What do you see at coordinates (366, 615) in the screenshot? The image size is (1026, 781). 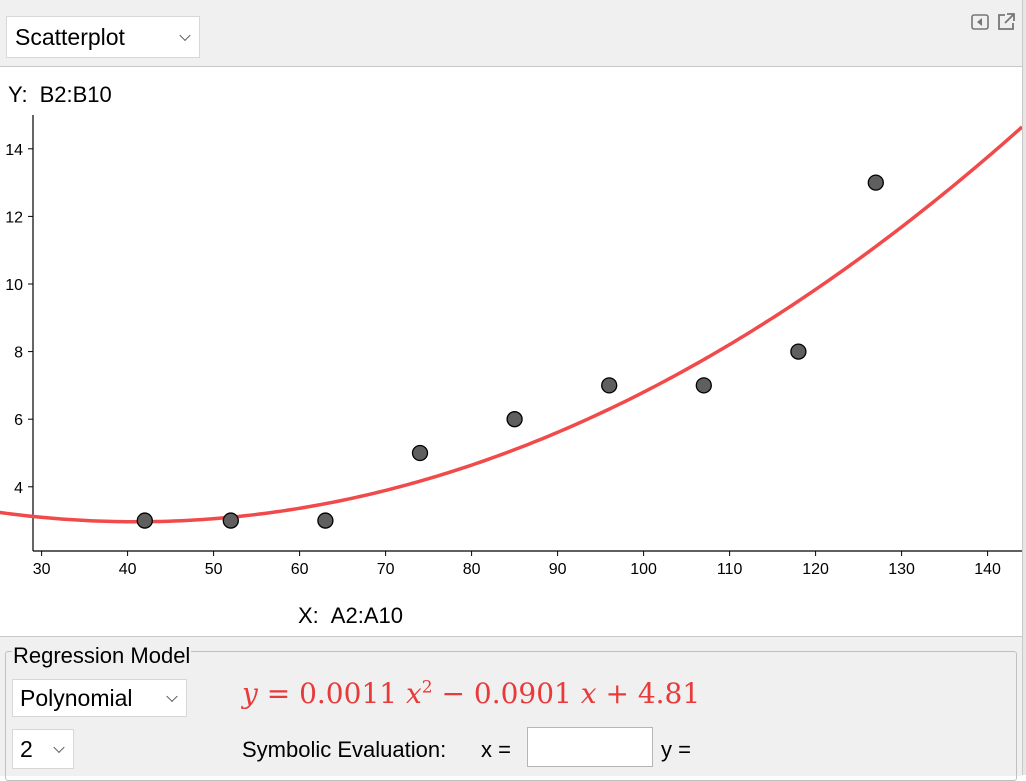 I see `x-variable-range: A2:A10` at bounding box center [366, 615].